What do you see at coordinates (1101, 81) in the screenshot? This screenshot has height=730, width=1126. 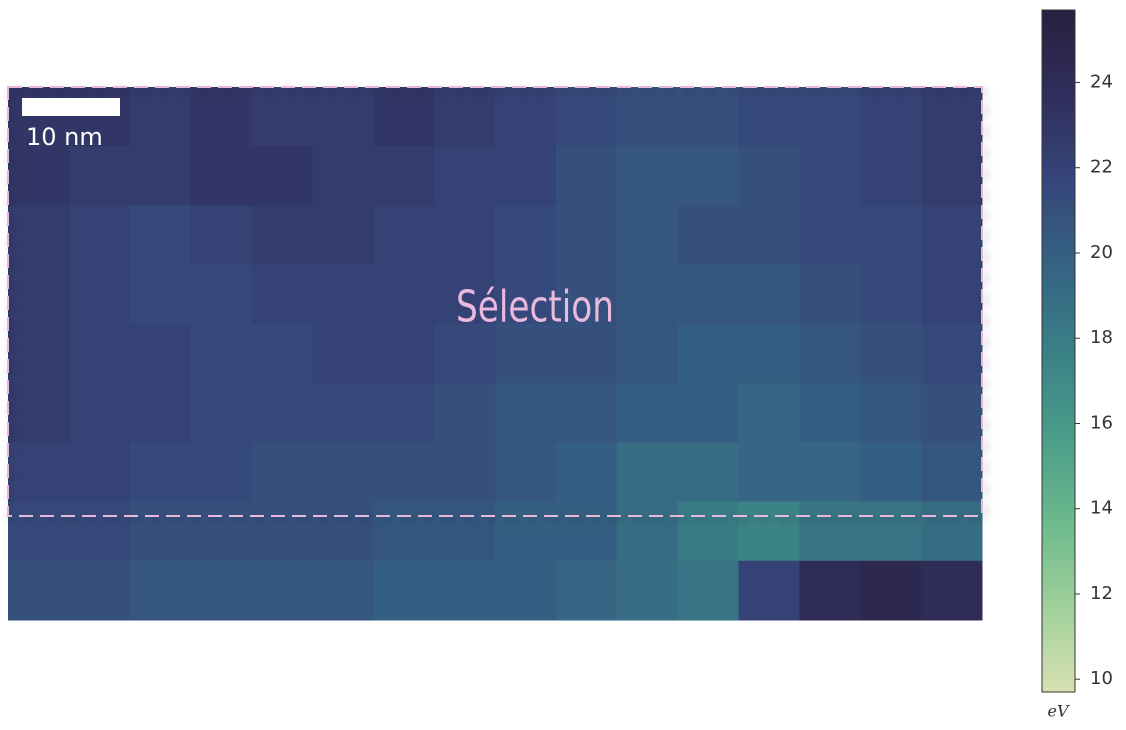 I see `colorbar-tick-label: 24` at bounding box center [1101, 81].